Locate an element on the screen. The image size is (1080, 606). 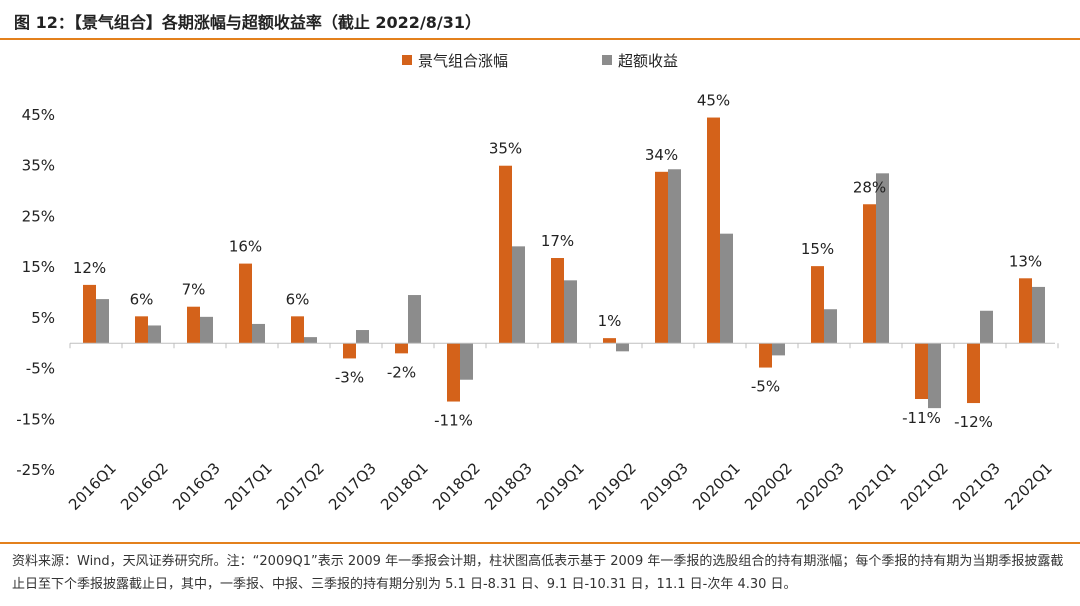
footnote-divider is located at coordinates (540, 543).